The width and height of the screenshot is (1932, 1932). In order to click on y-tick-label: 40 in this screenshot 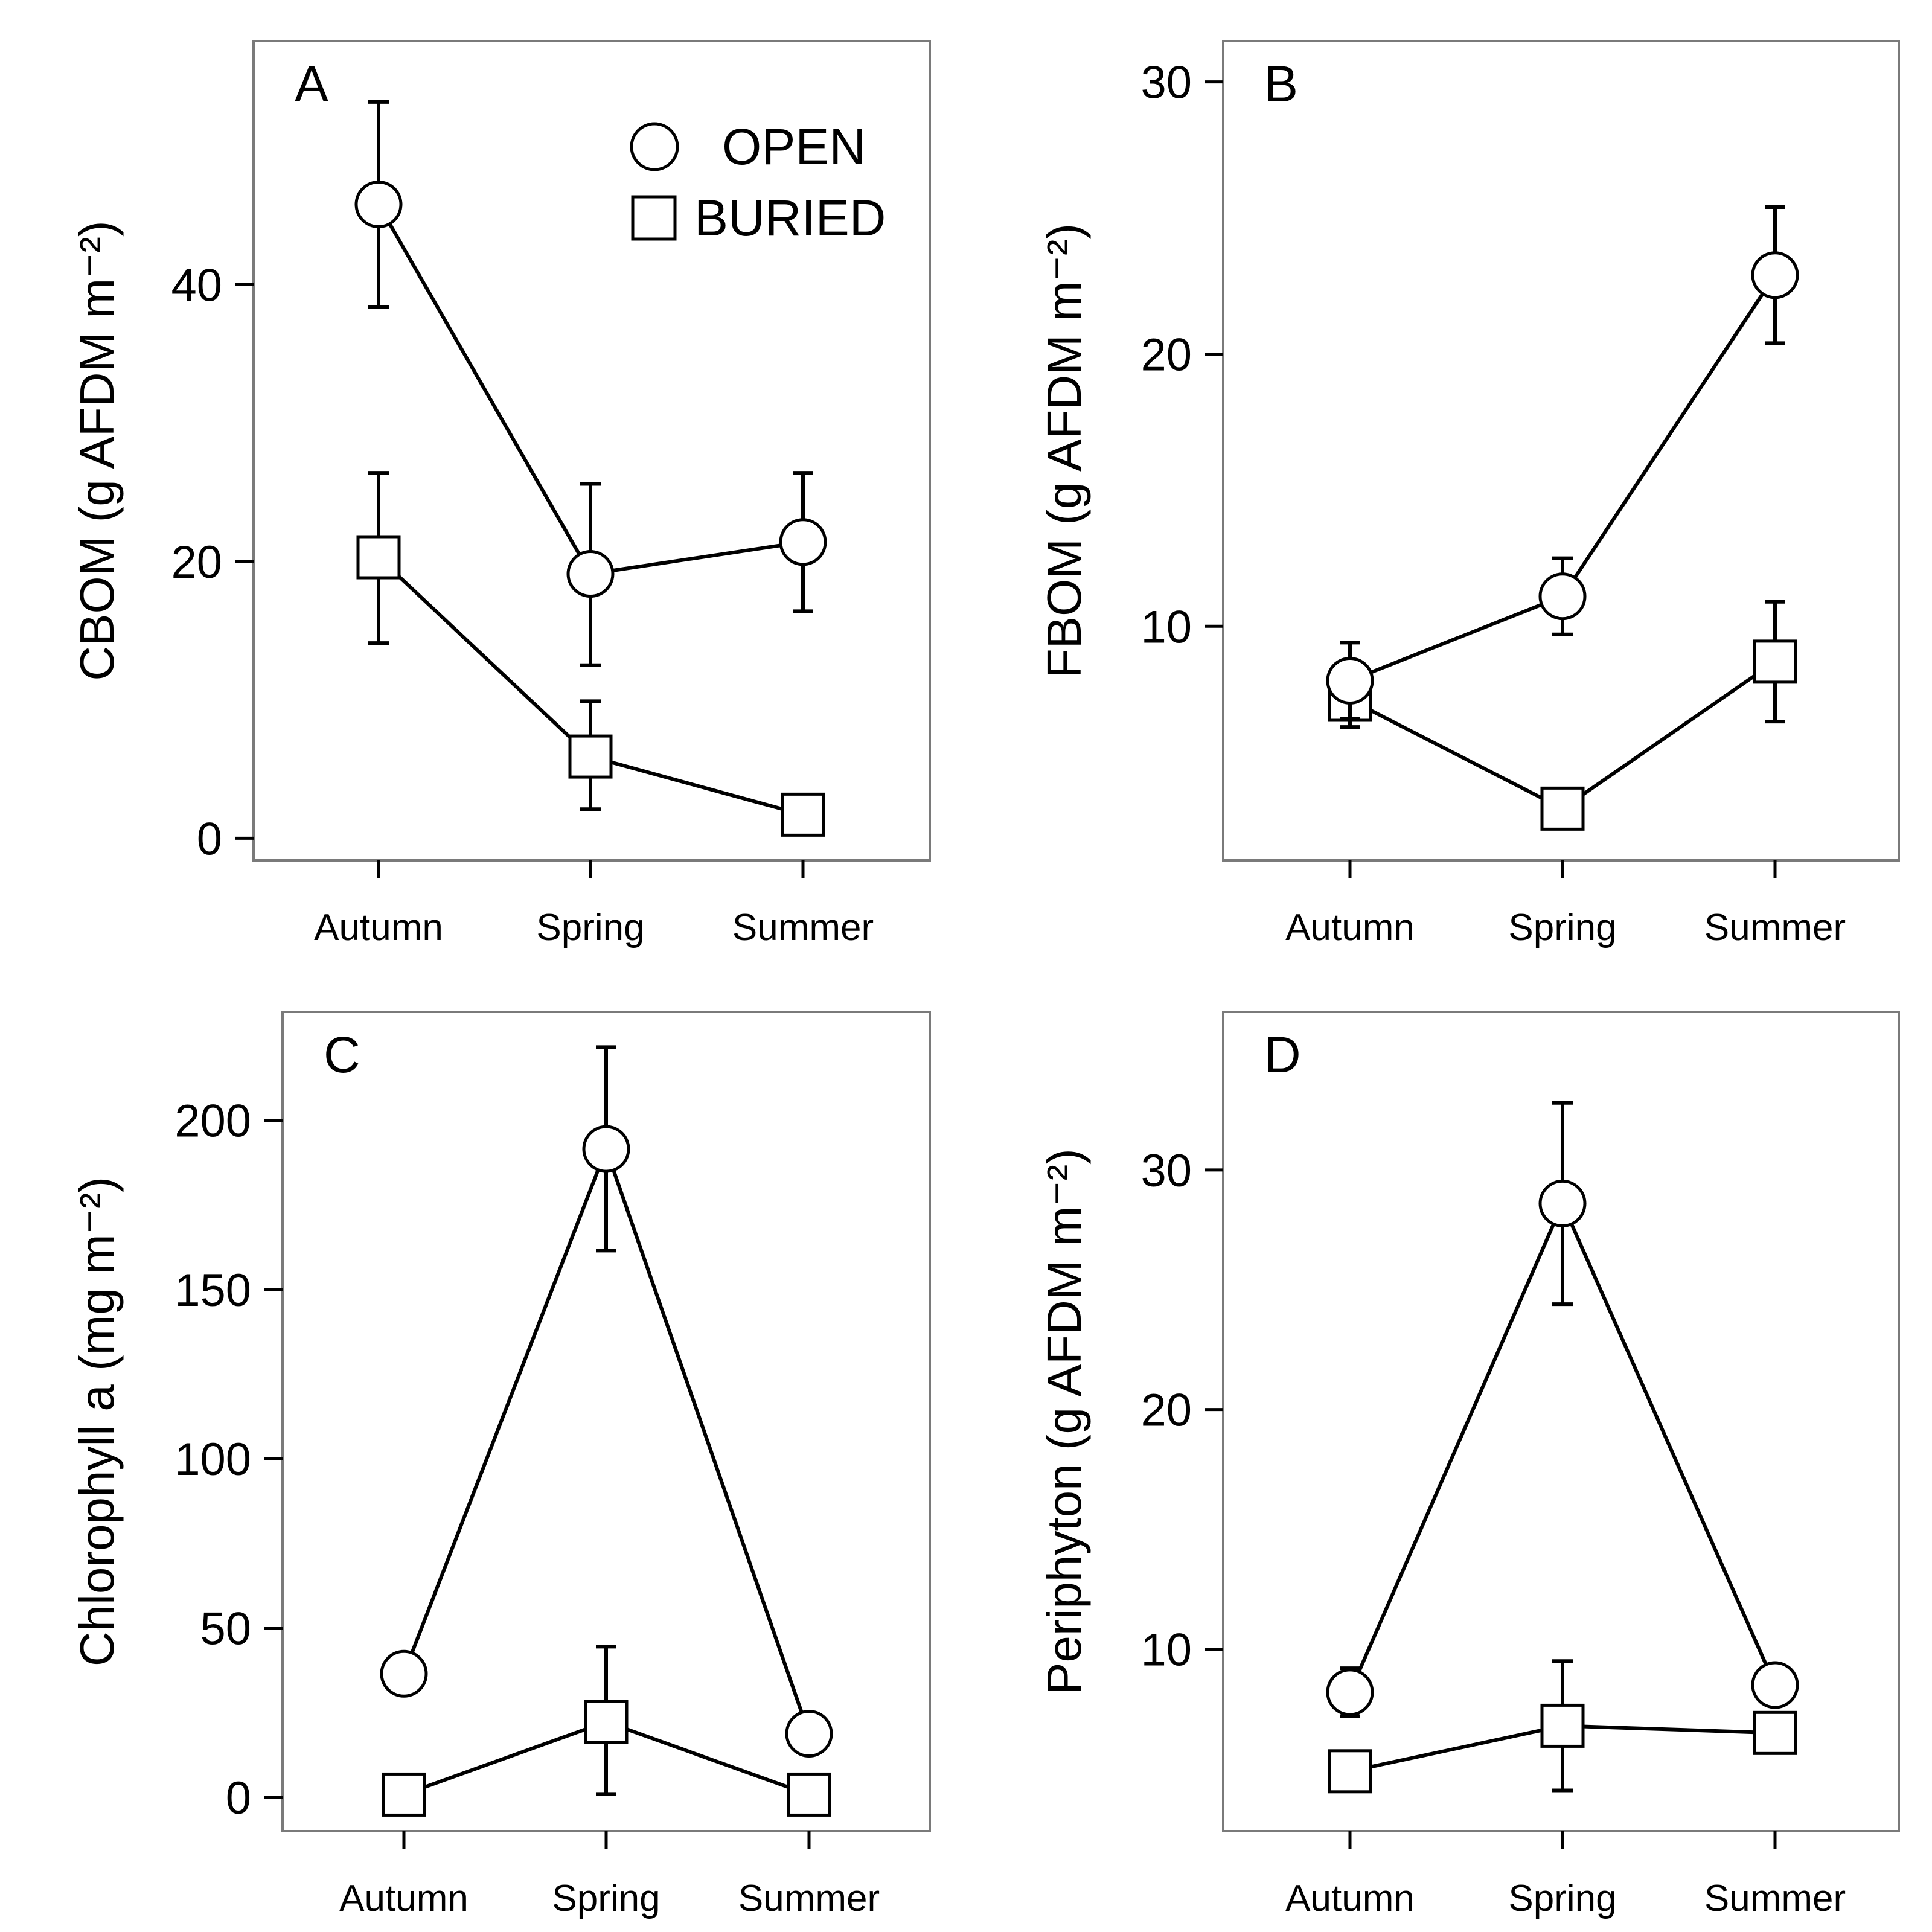, I will do `click(196, 286)`.